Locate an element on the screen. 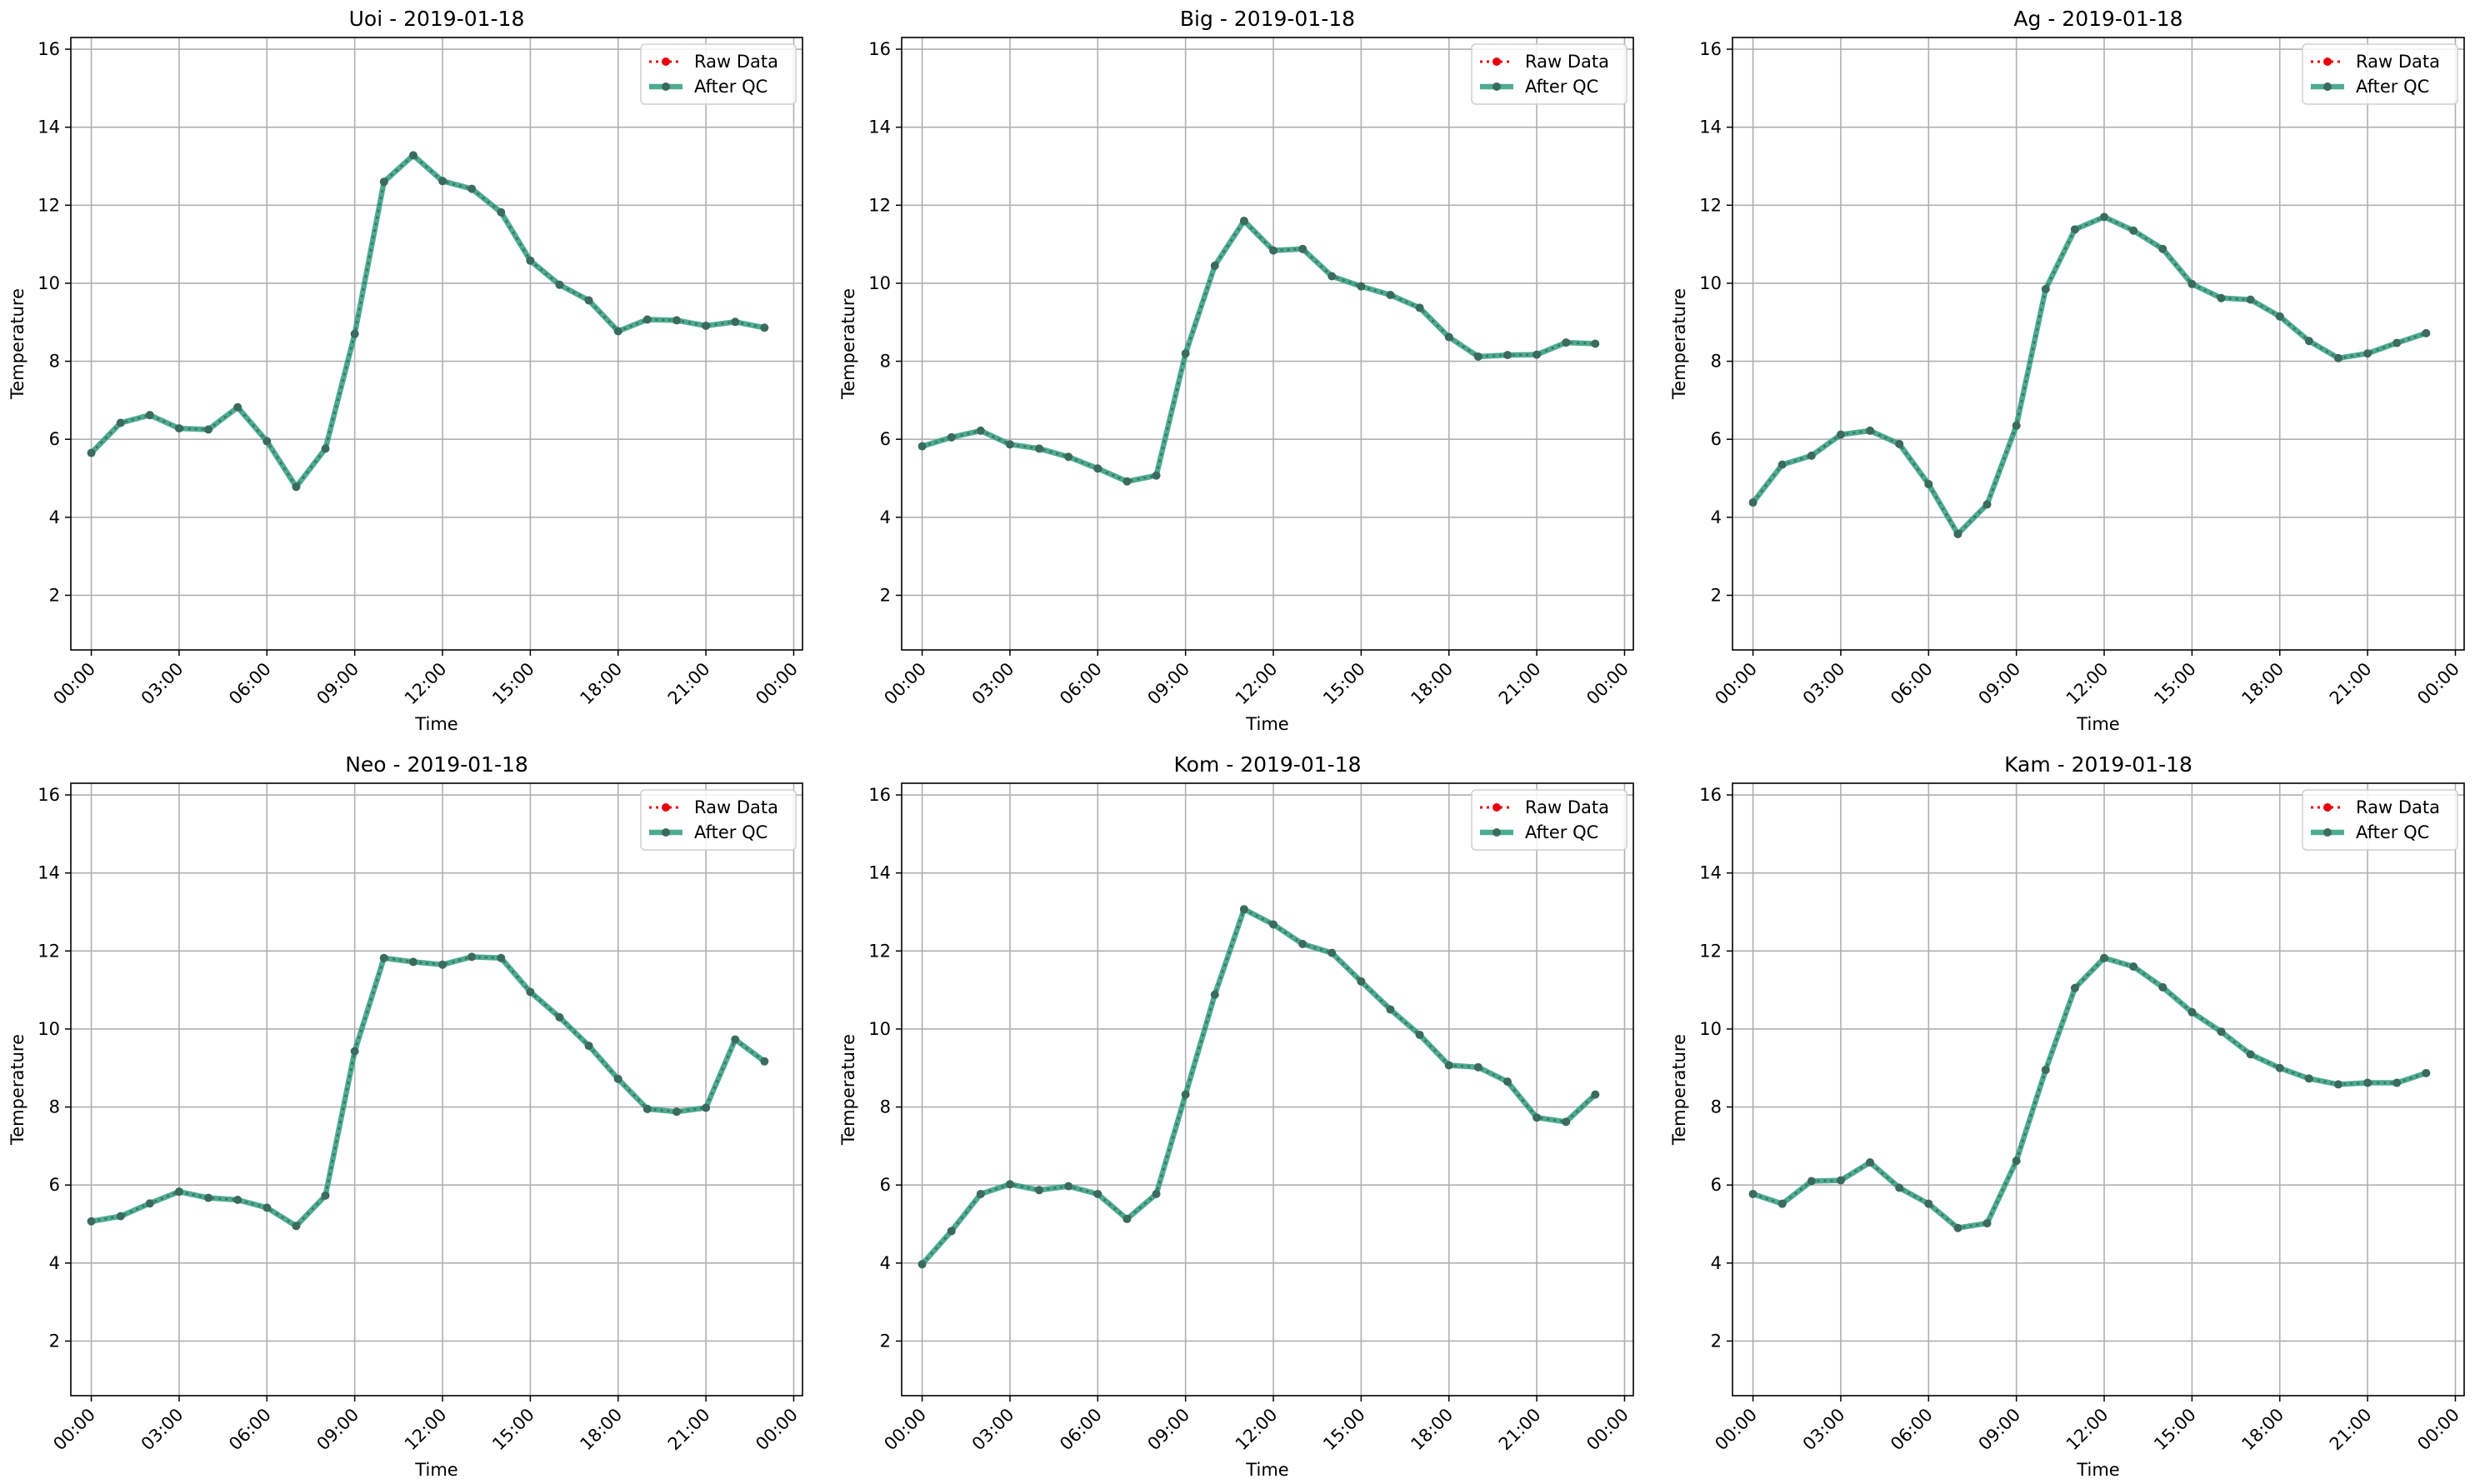 This screenshot has width=2485, height=1484. y-axis-label: Temperature is located at coordinates (18, 344).